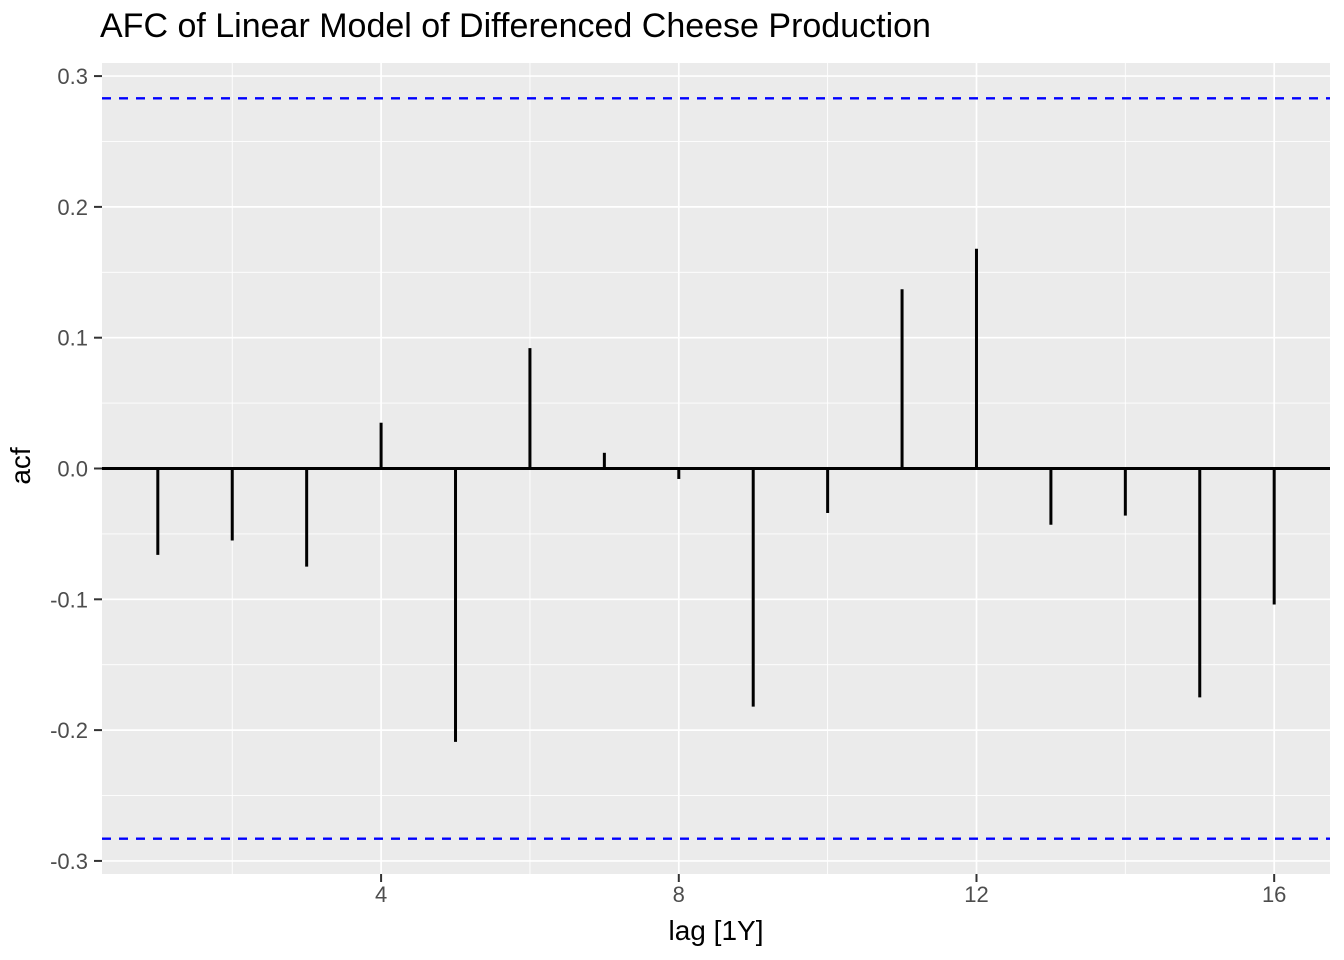  I want to click on y-tick-label: 0.1, so click(72, 338).